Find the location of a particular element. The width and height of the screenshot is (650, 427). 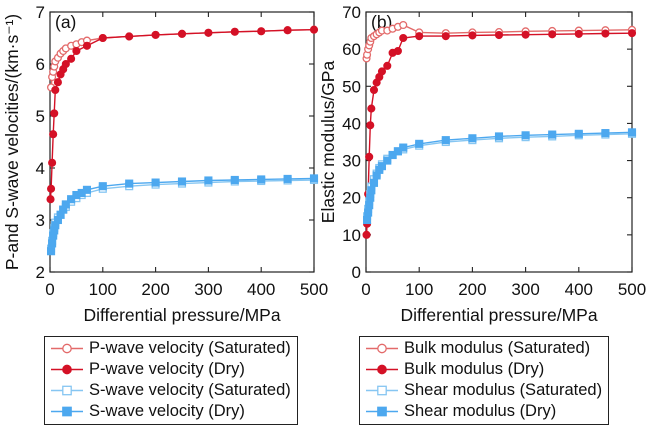

y-axis-label: P-and S-wave velocities/(km·s⁻¹) is located at coordinates (12, 142).